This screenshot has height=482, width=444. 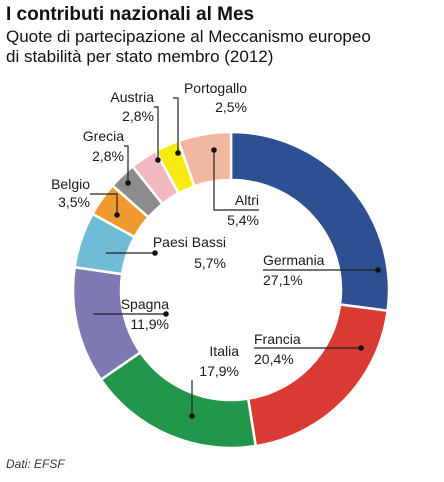 What do you see at coordinates (204, 159) in the screenshot?
I see `slice-altri` at bounding box center [204, 159].